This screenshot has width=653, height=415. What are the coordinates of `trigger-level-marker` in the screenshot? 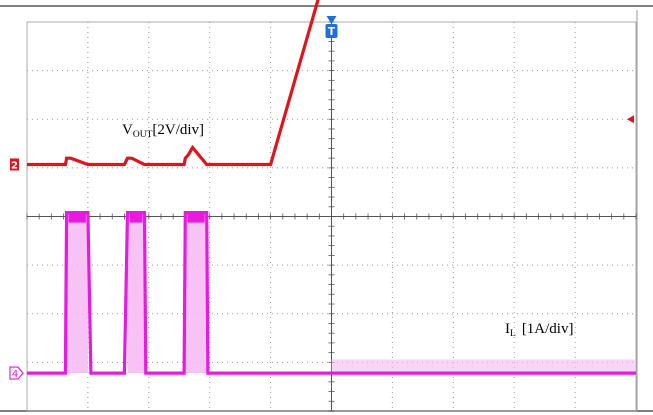 It's located at (630, 119).